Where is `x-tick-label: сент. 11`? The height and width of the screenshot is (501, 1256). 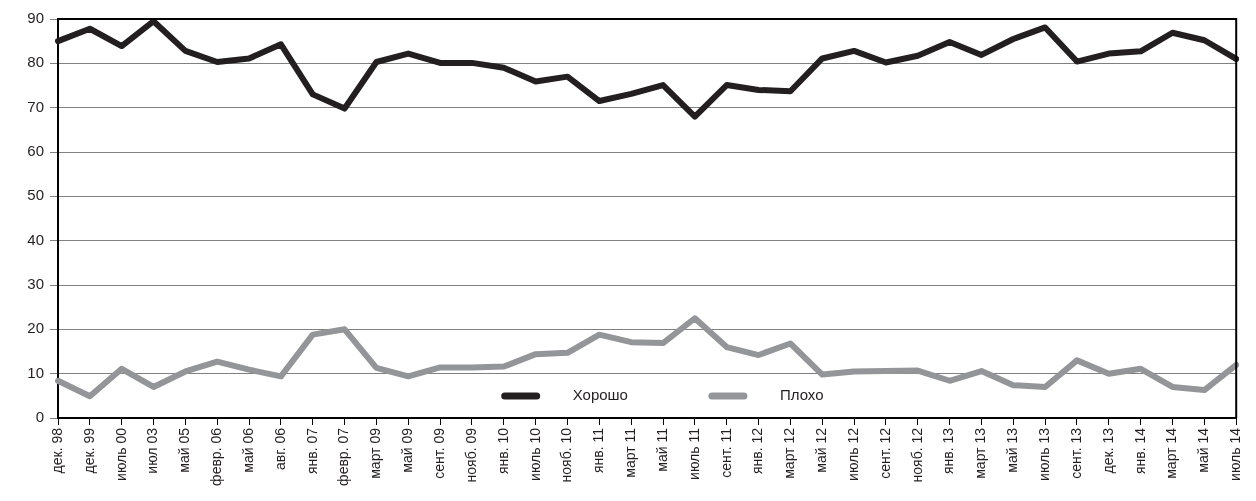 x-tick-label: сент. 11 is located at coordinates (725, 452).